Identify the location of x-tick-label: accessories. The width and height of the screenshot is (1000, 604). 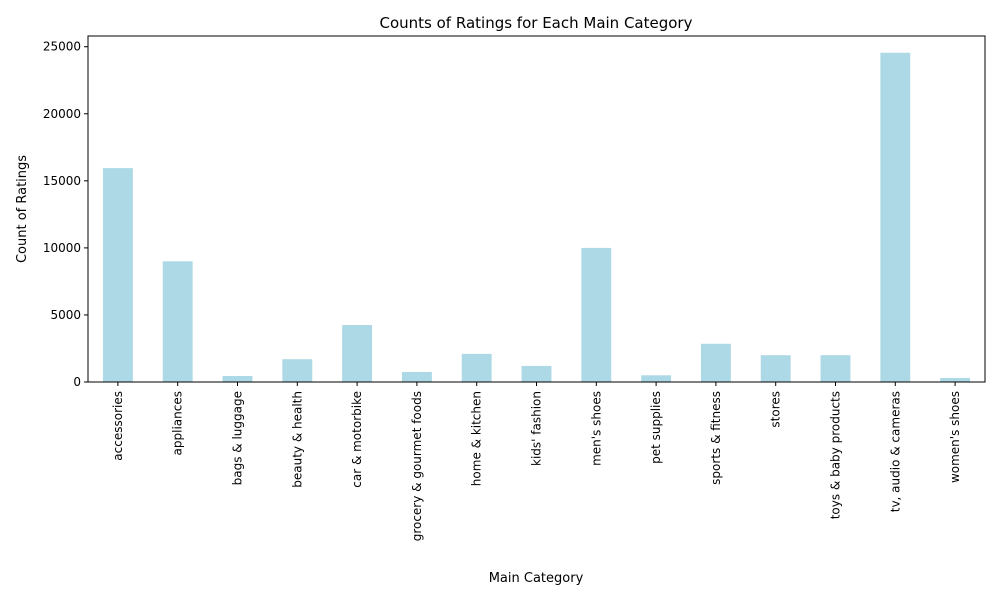
(118, 426).